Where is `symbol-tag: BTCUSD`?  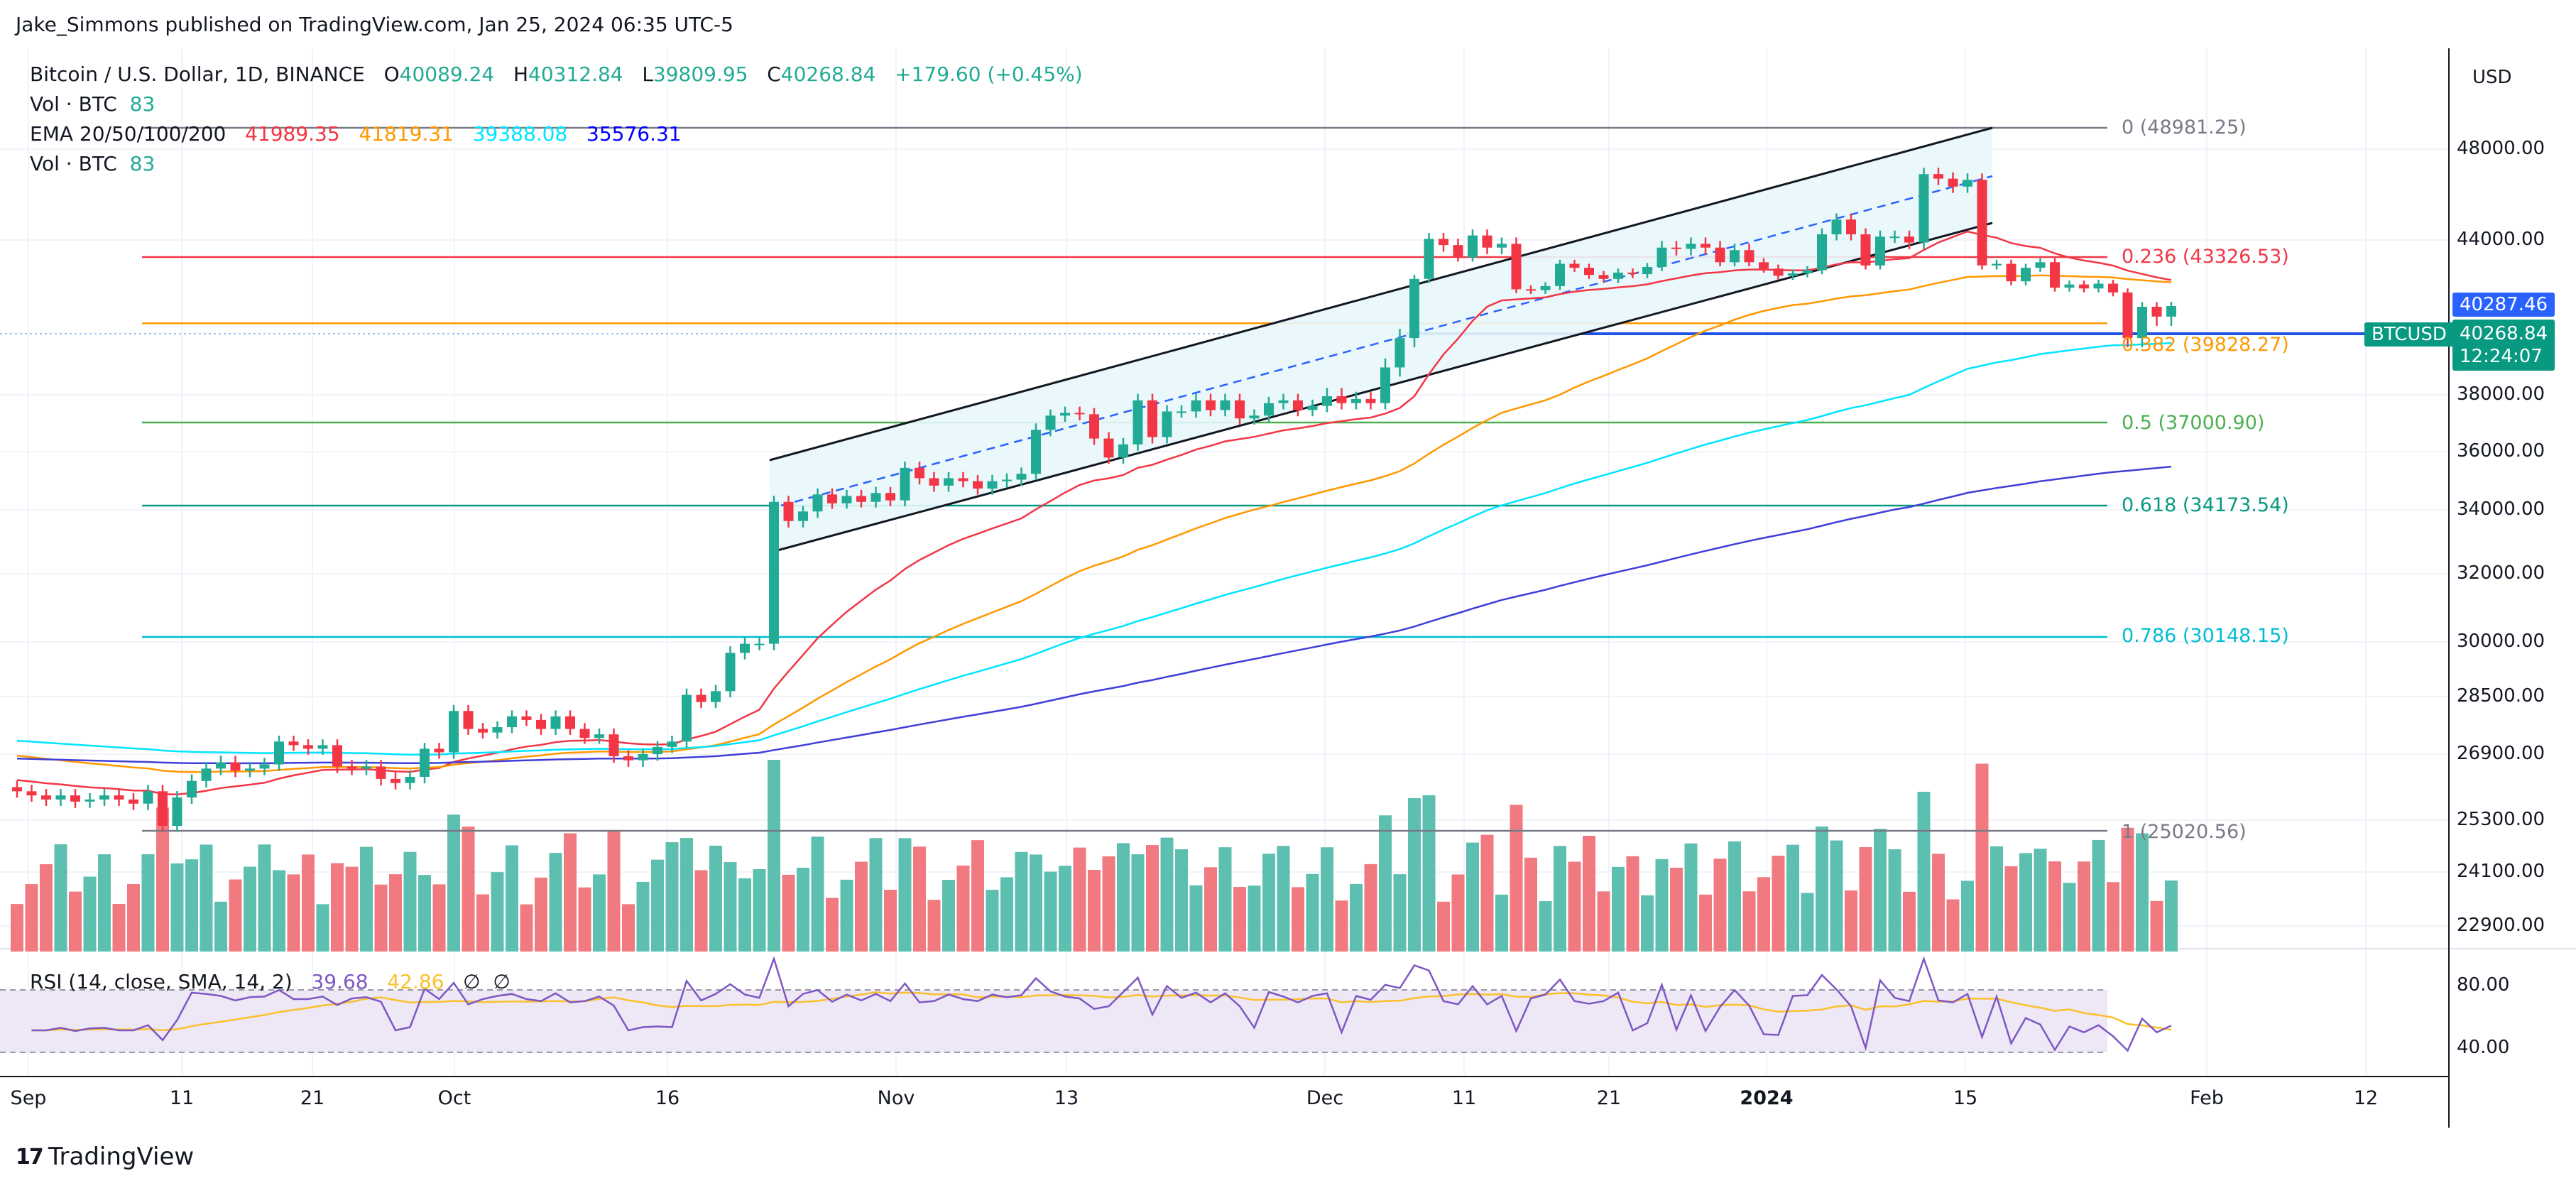 symbol-tag: BTCUSD is located at coordinates (2409, 334).